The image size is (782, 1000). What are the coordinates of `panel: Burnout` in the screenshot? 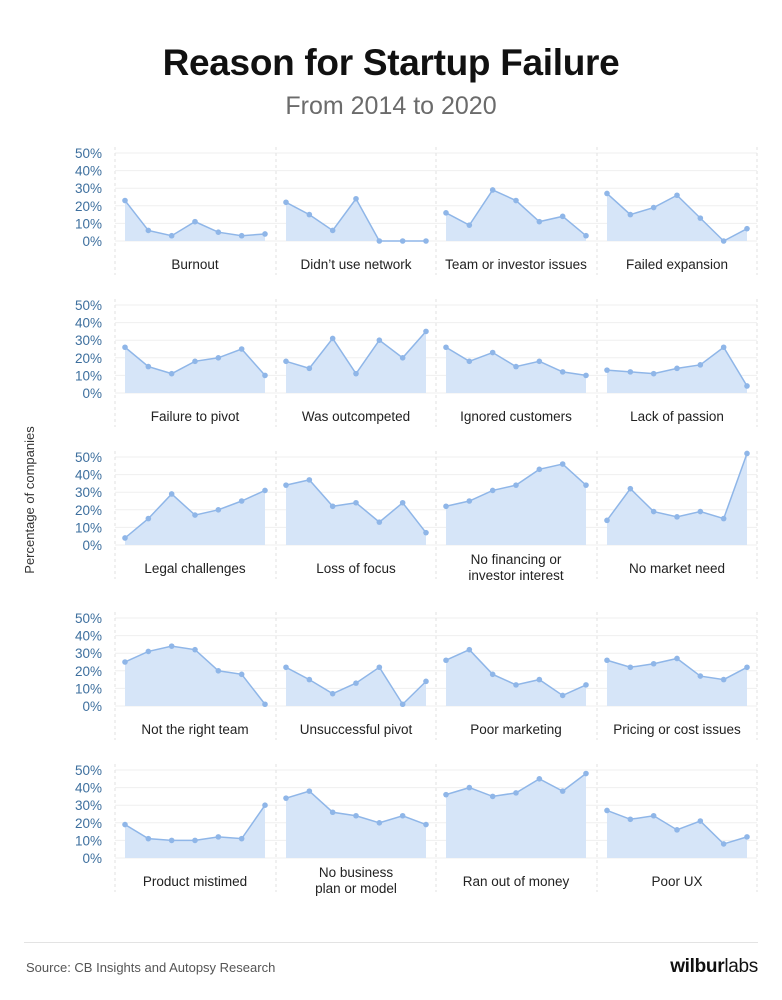 It's located at (195, 234).